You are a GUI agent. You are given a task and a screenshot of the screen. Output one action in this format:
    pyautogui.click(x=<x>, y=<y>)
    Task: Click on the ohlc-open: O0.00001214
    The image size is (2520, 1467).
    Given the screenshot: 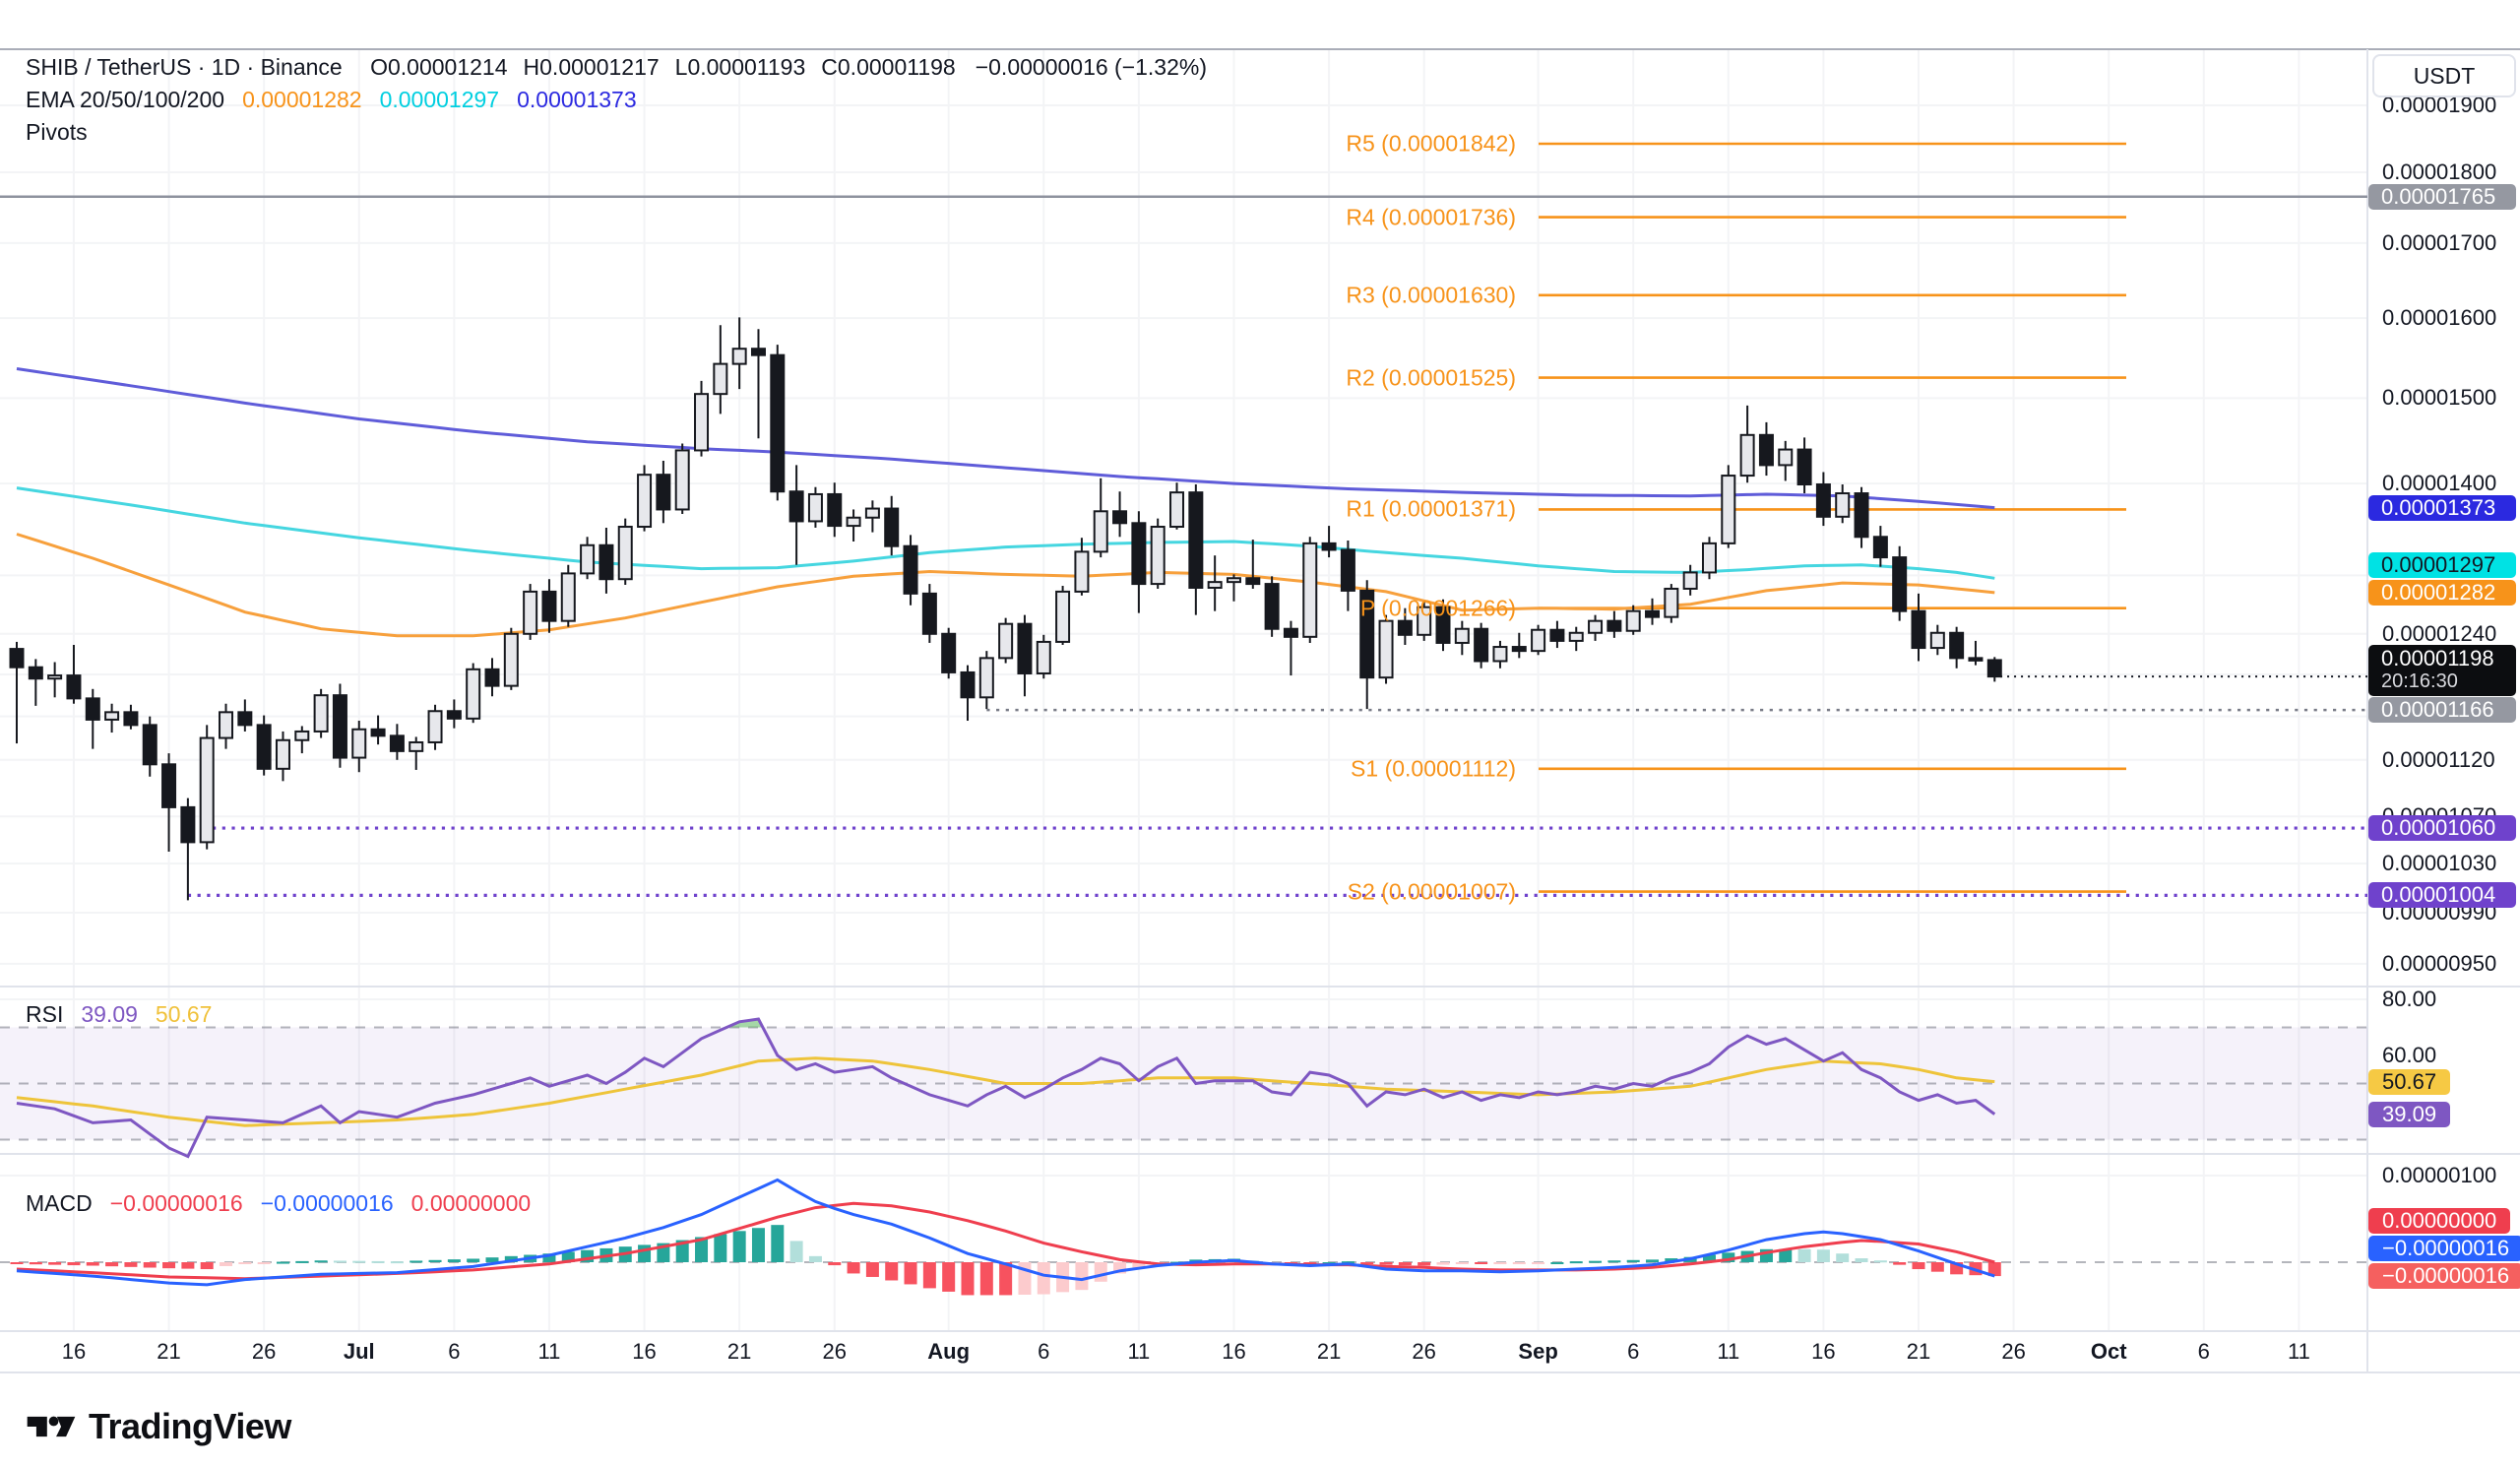 What is the action you would take?
    pyautogui.click(x=439, y=67)
    